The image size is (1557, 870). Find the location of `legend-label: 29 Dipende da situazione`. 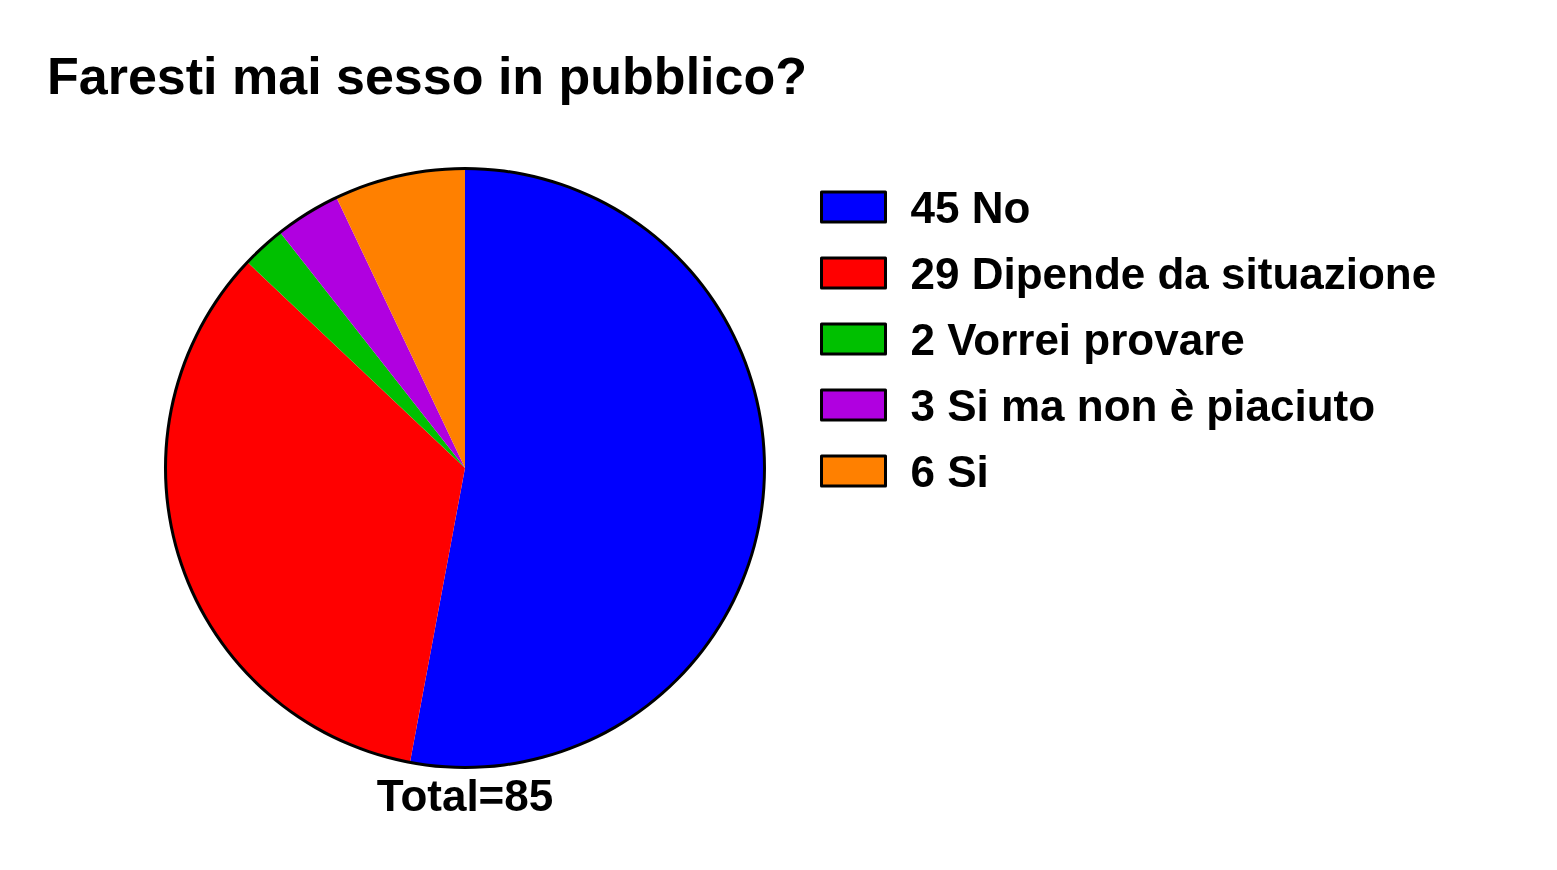

legend-label: 29 Dipende da situazione is located at coordinates (1173, 273).